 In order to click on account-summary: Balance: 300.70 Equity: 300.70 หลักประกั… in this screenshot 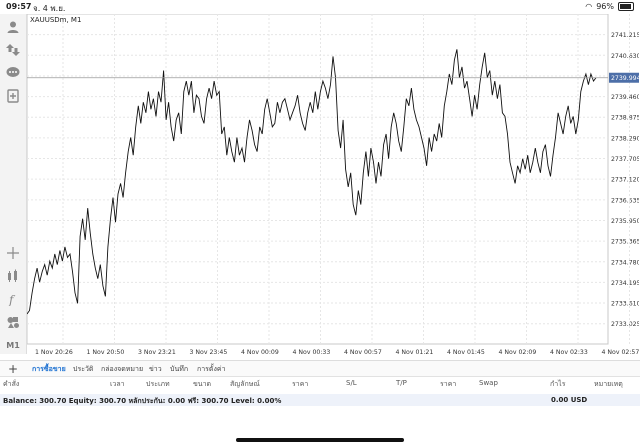, I will do `click(142, 401)`.